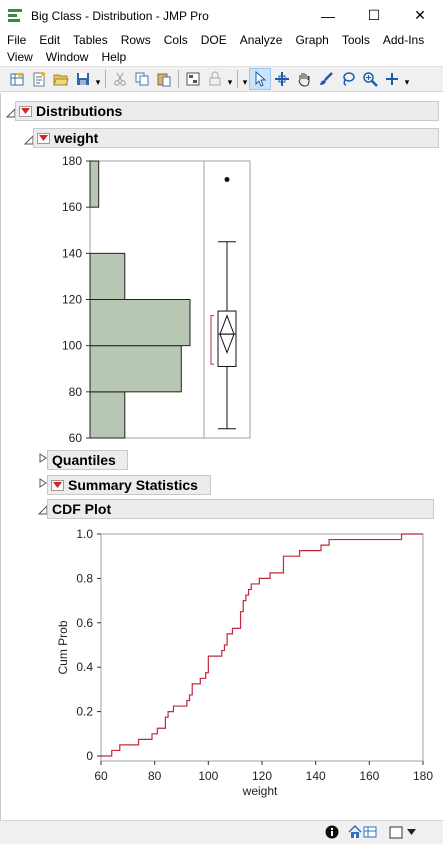 The image size is (443, 844). What do you see at coordinates (236, 138) in the screenshot?
I see `weight-outline-header: weight` at bounding box center [236, 138].